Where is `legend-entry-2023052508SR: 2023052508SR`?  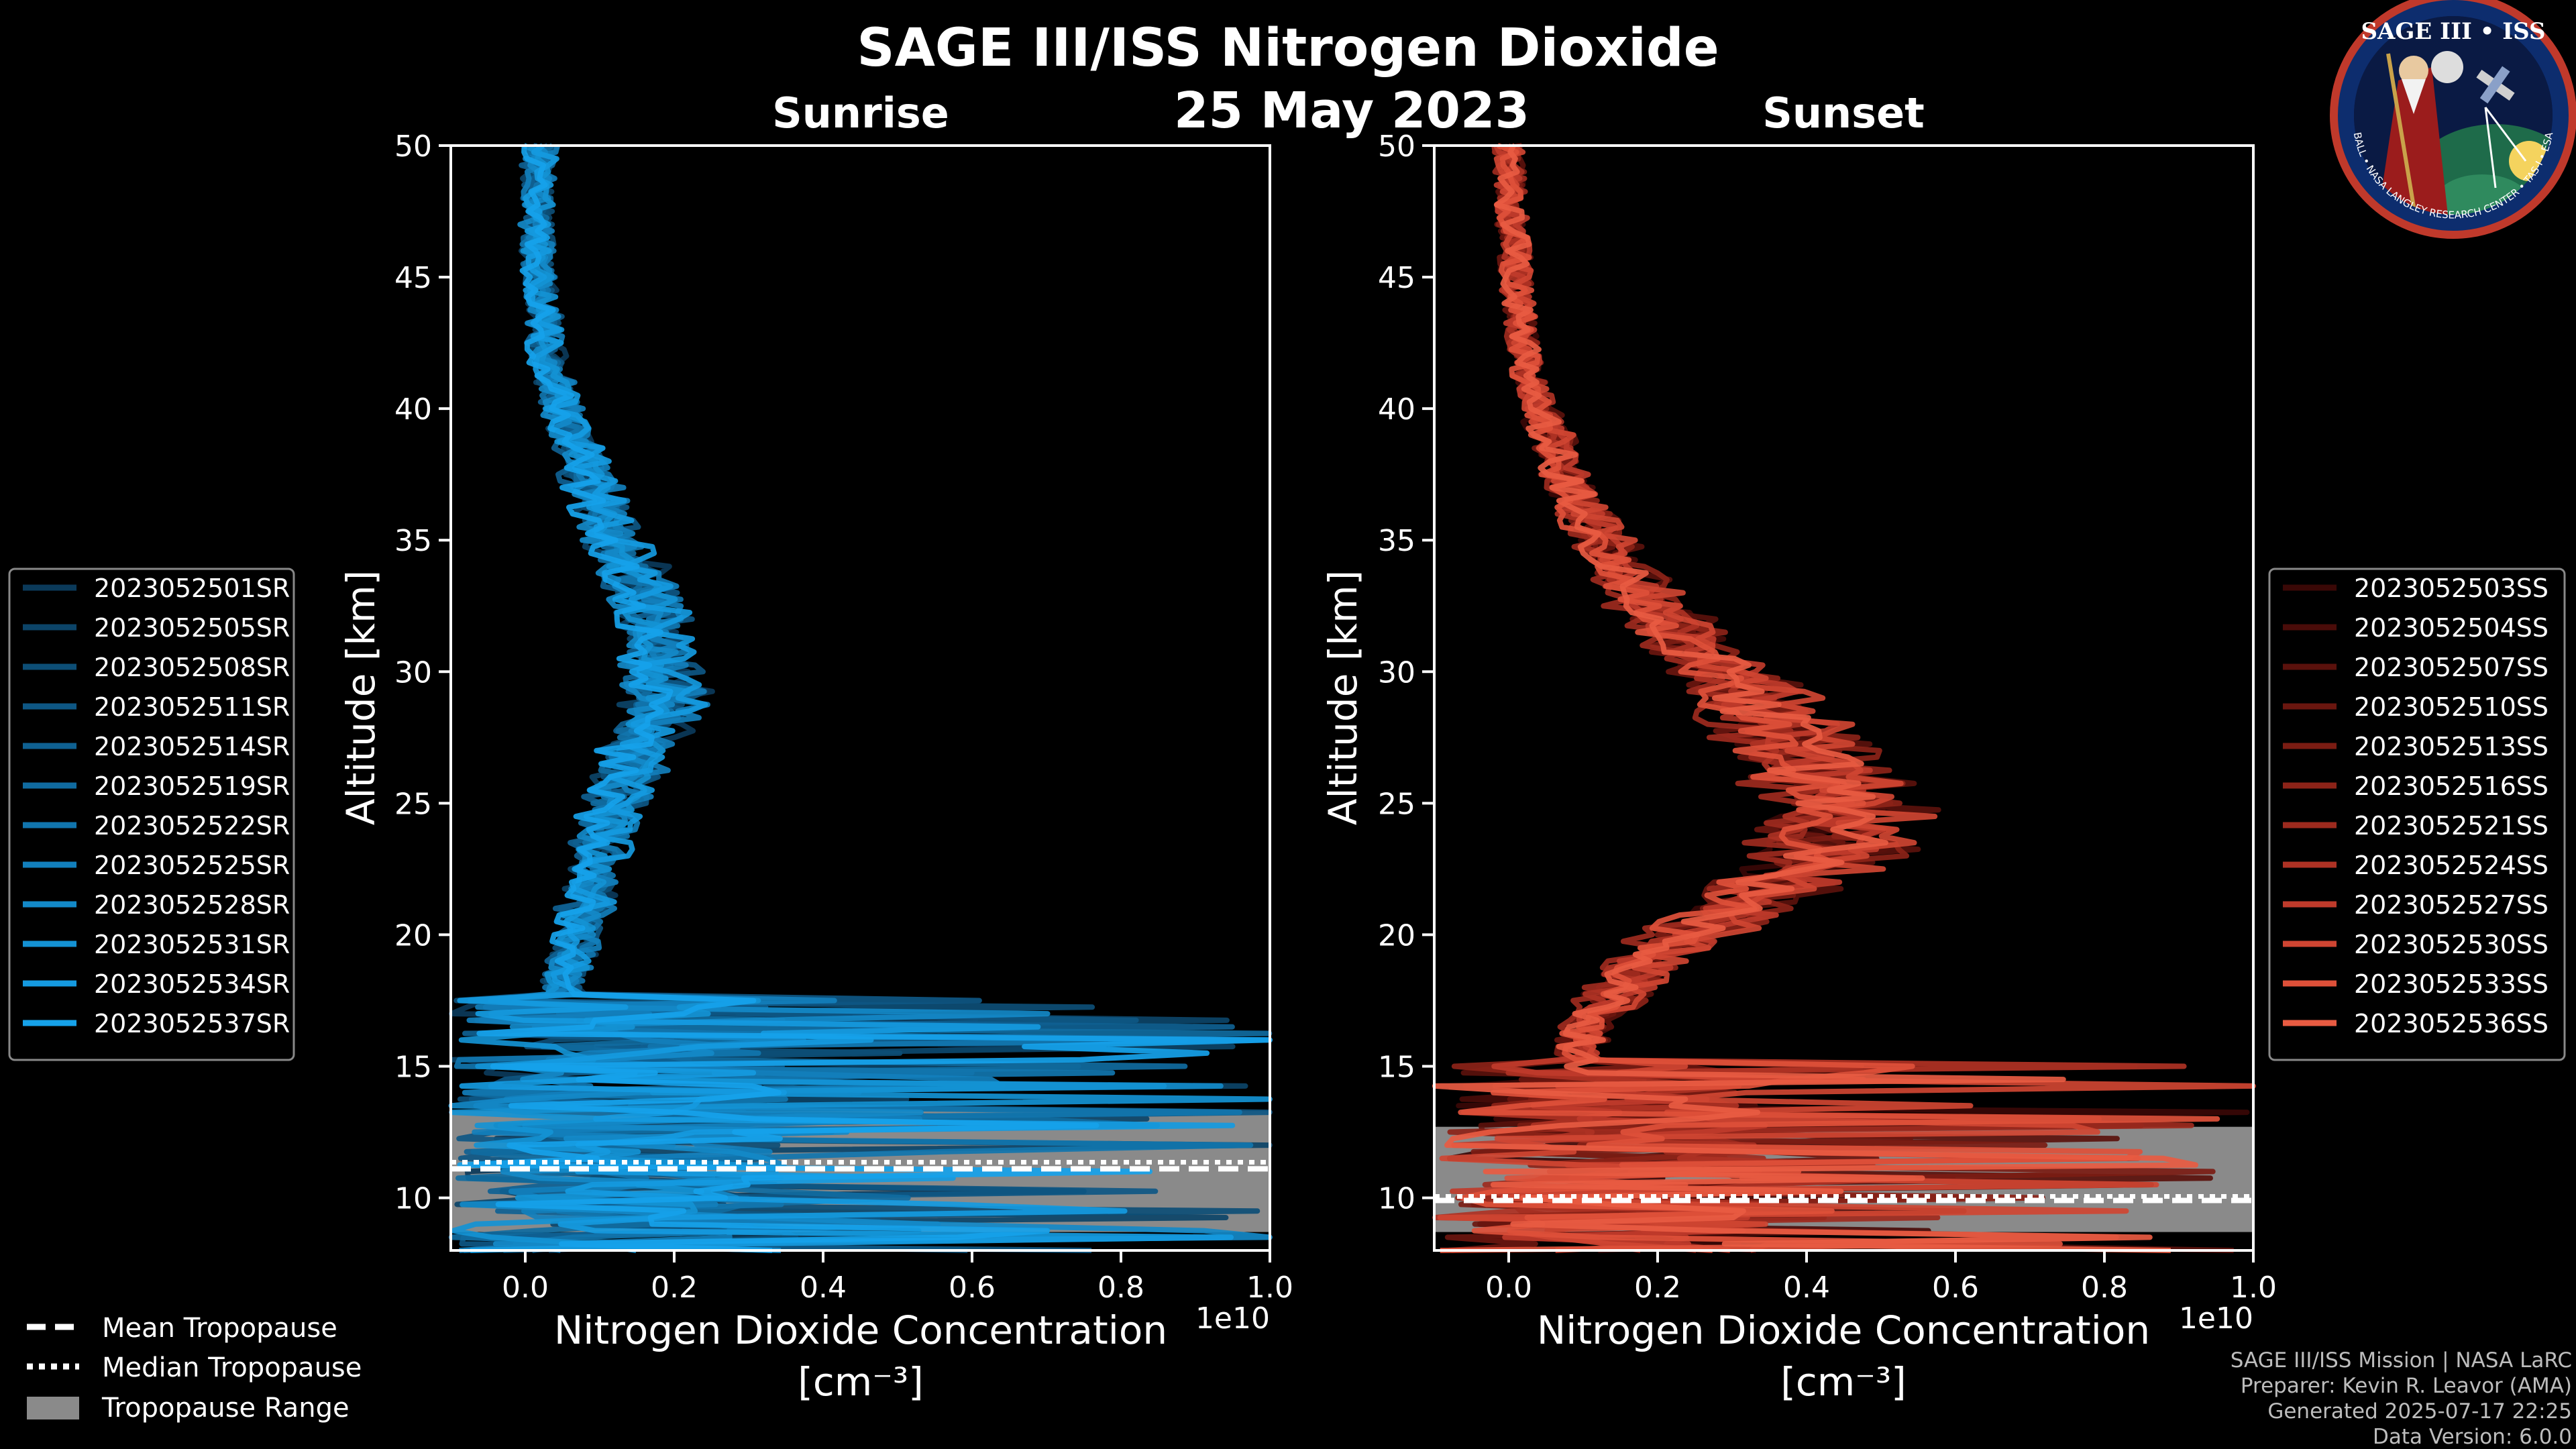 legend-entry-2023052508SR: 2023052508SR is located at coordinates (192, 667).